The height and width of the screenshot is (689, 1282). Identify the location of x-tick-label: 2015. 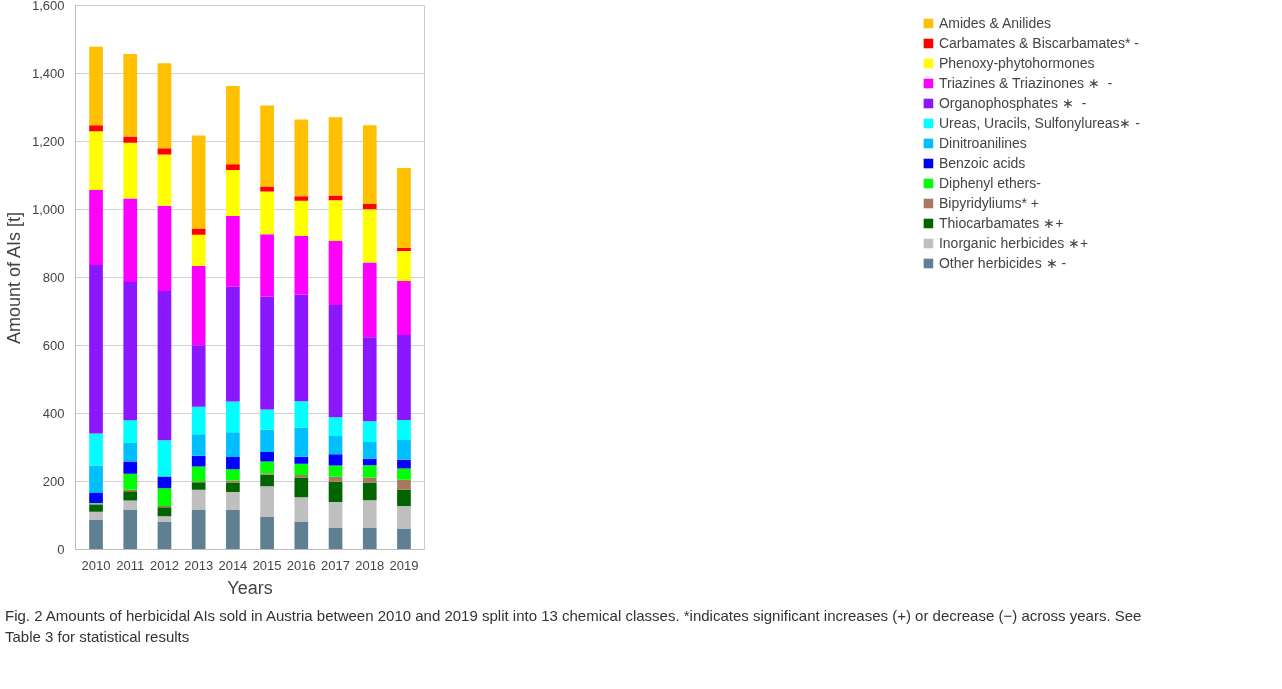
(267, 565).